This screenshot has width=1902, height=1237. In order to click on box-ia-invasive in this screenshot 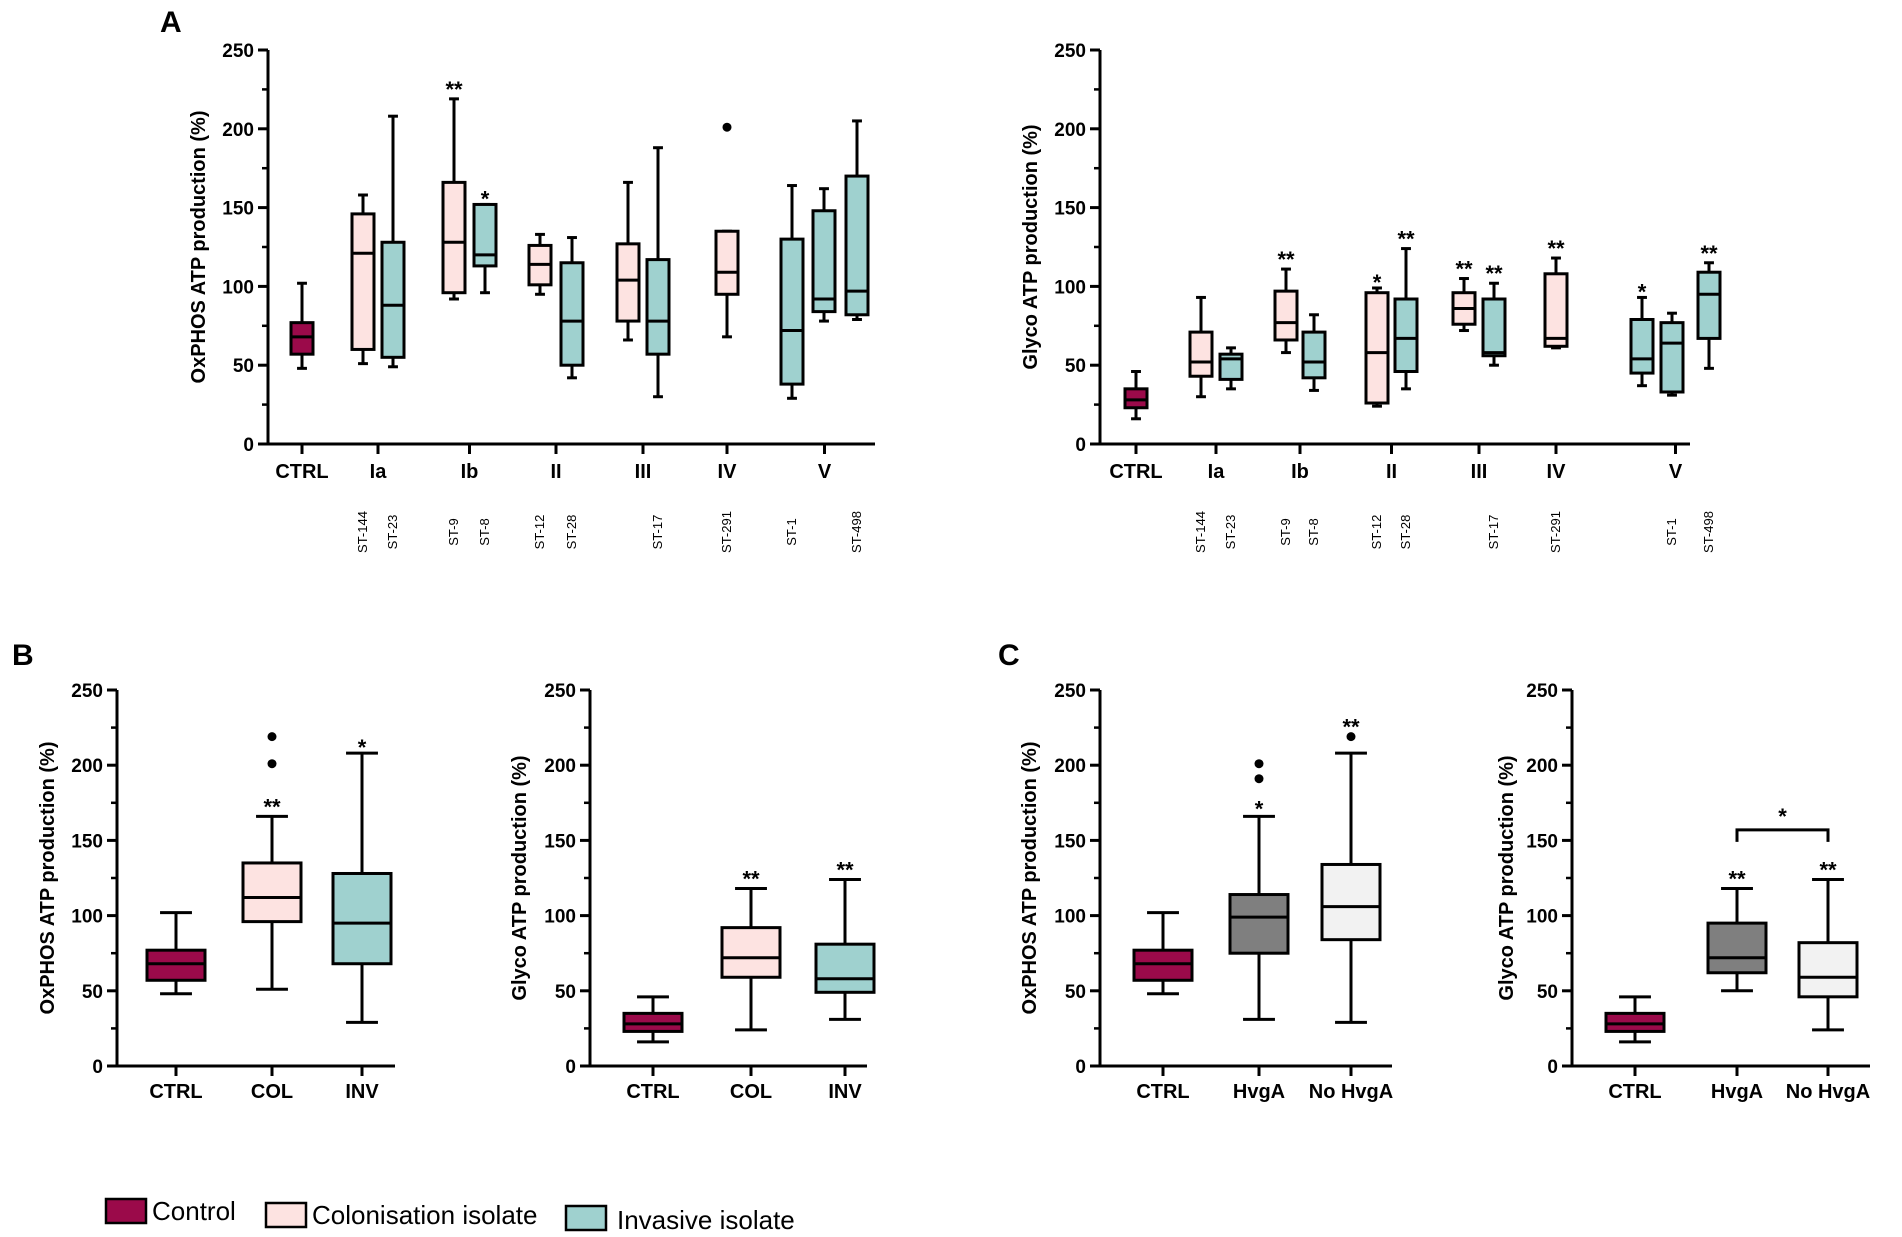, I will do `click(393, 299)`.